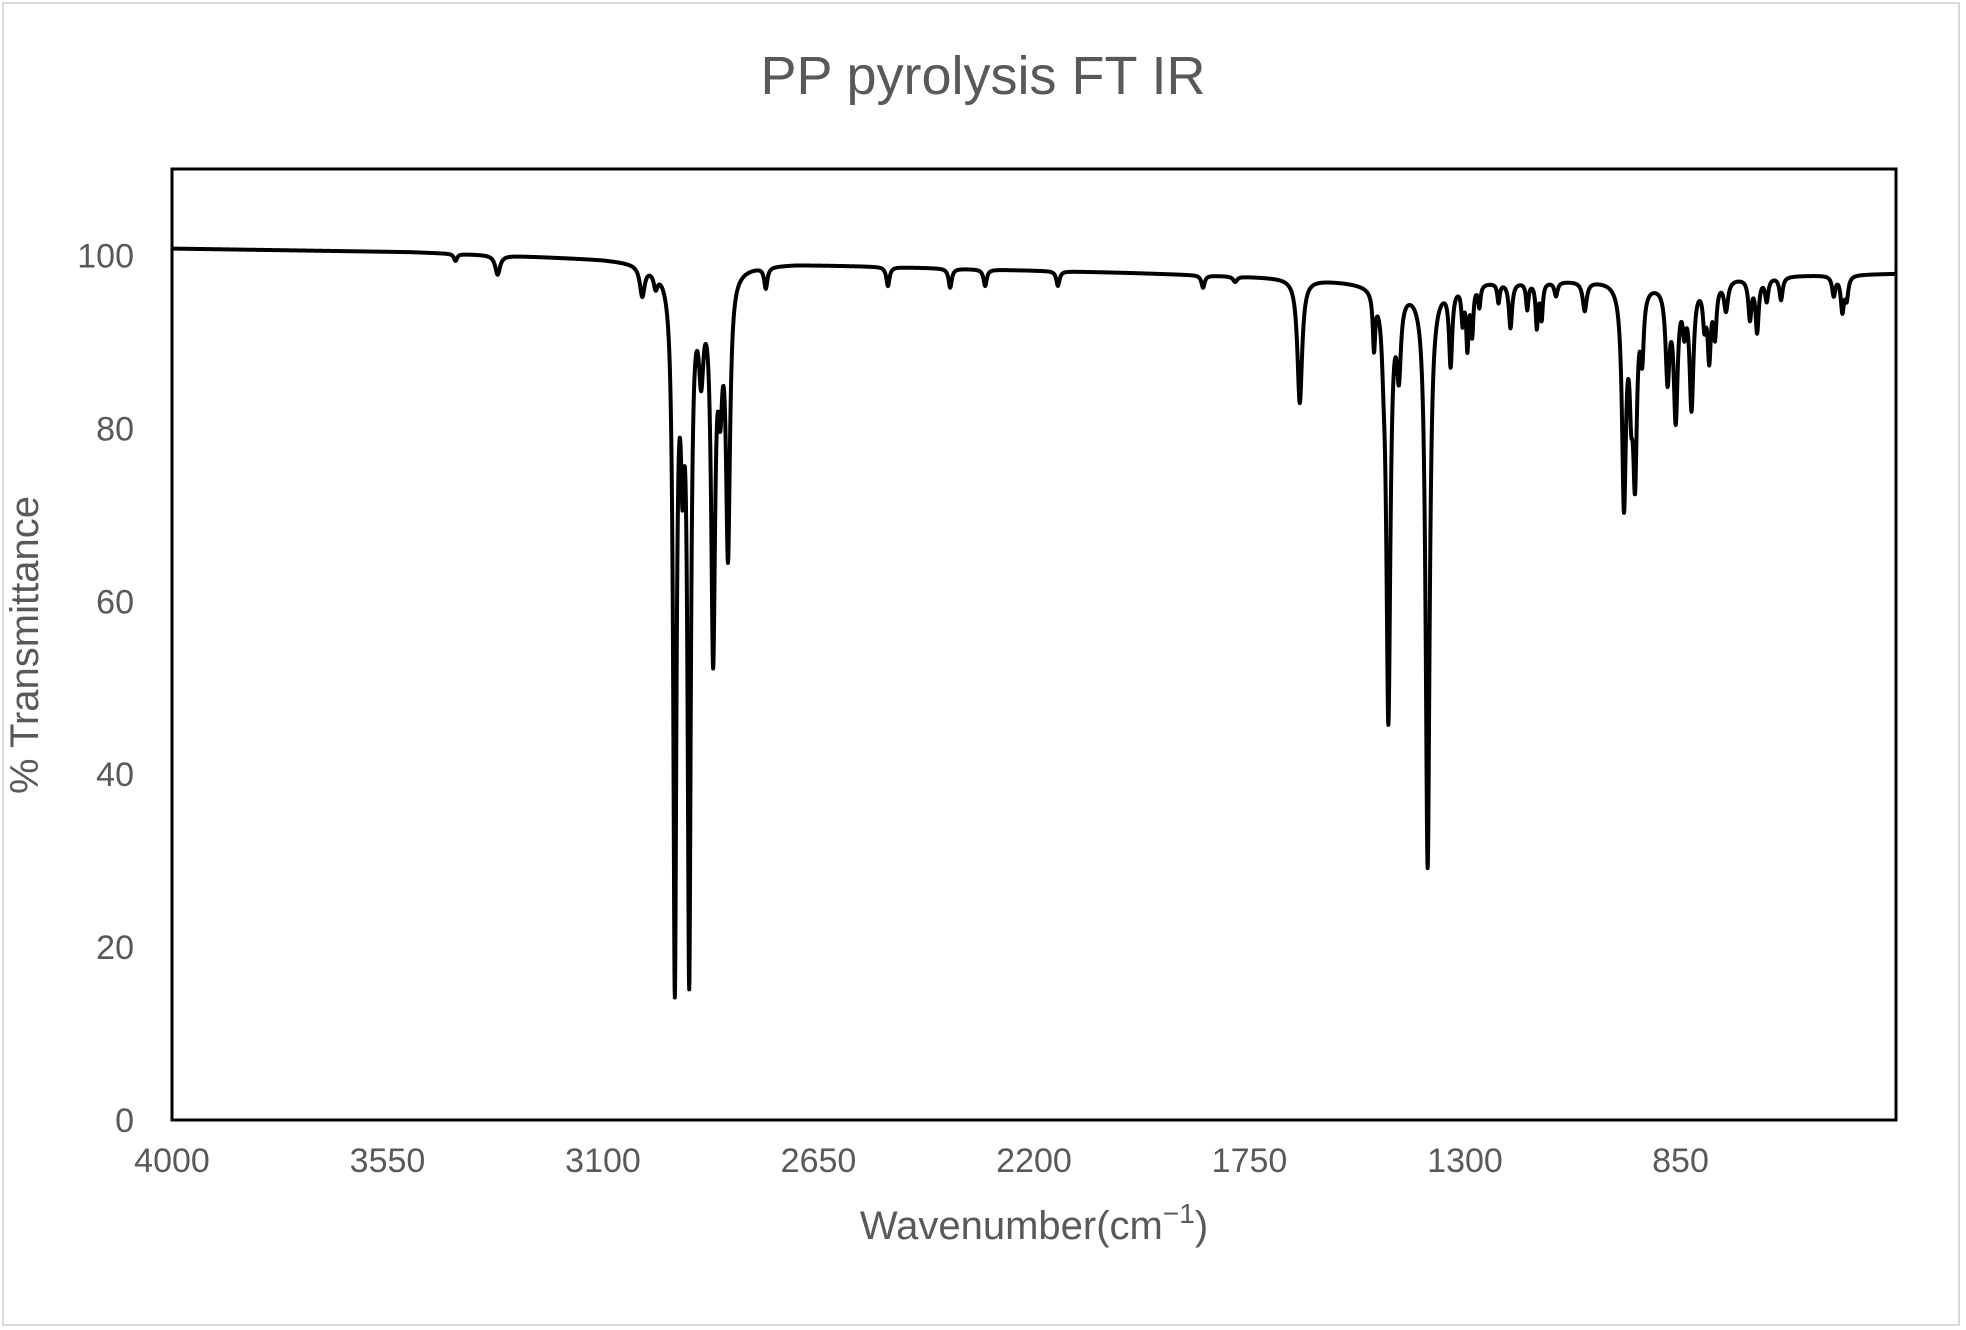 The width and height of the screenshot is (1966, 1330). I want to click on y-tick-label: 80, so click(115, 429).